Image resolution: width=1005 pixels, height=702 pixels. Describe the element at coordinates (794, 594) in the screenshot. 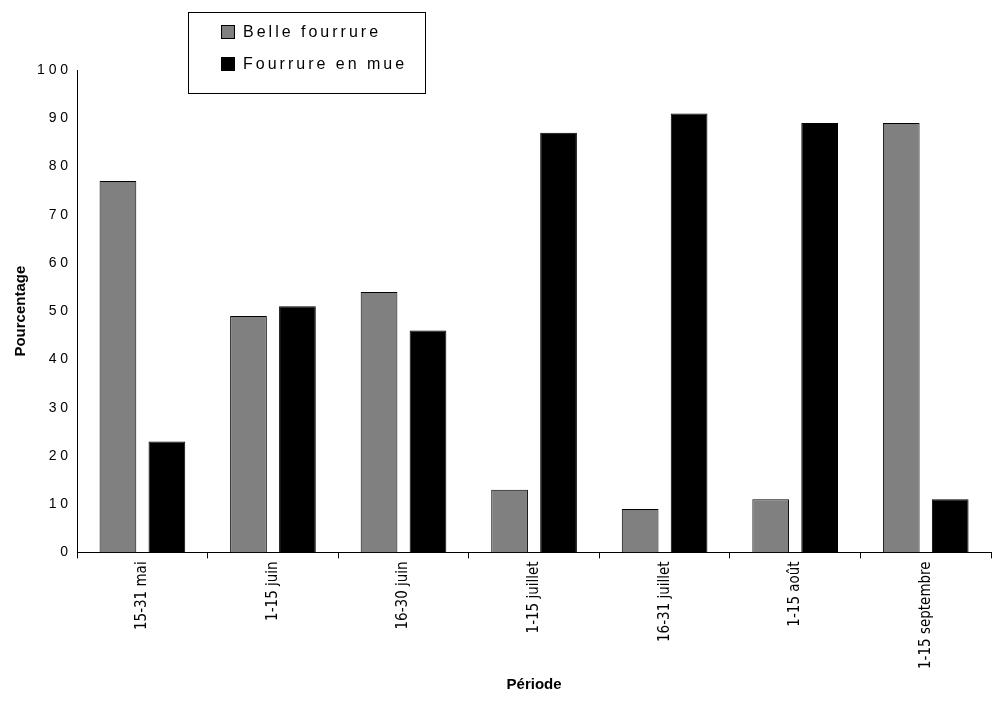

I see `x-tick-label: 1-15 août` at that location.